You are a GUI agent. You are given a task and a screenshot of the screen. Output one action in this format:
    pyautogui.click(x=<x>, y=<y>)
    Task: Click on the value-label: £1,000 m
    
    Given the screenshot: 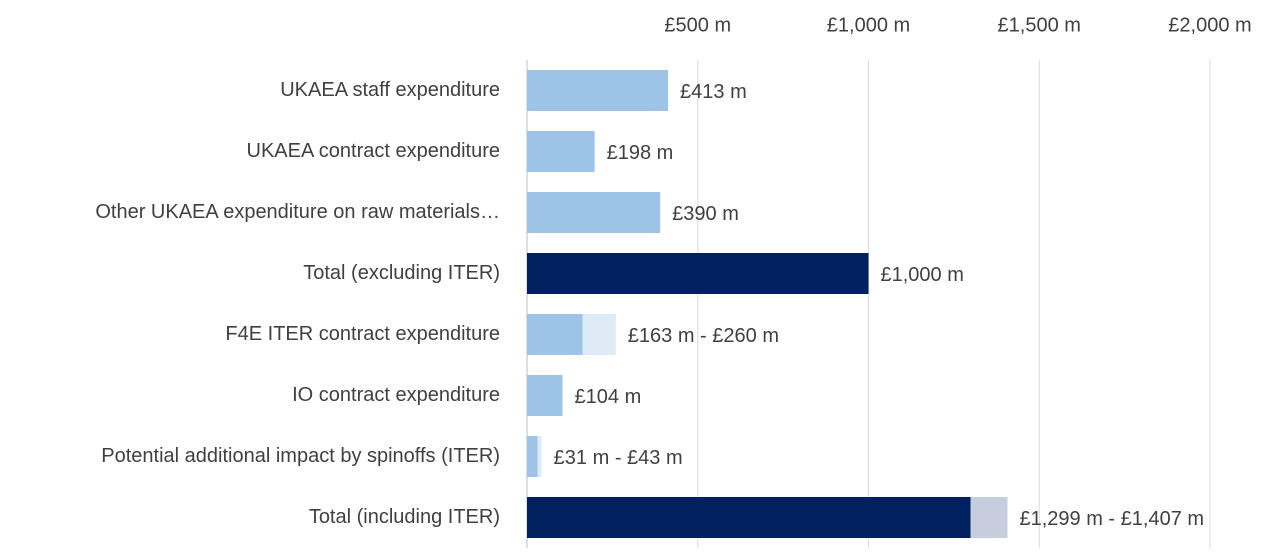 What is the action you would take?
    pyautogui.click(x=922, y=275)
    